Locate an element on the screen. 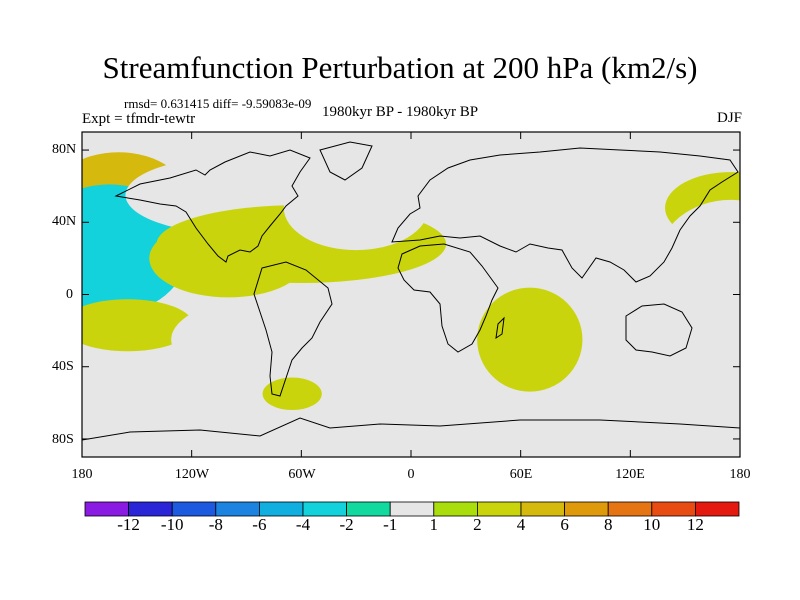 This screenshot has height=600, width=800. colorbar-label: -12 is located at coordinates (128, 524).